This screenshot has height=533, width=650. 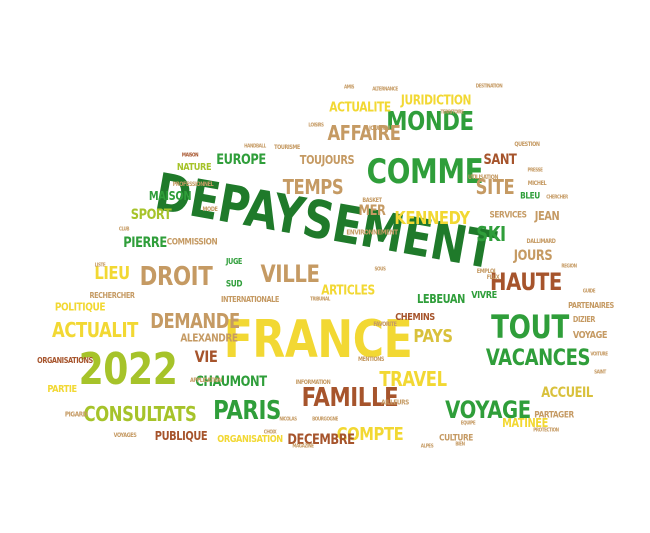 What do you see at coordinates (95, 330) in the screenshot?
I see `cloud-word: ACTUALIT` at bounding box center [95, 330].